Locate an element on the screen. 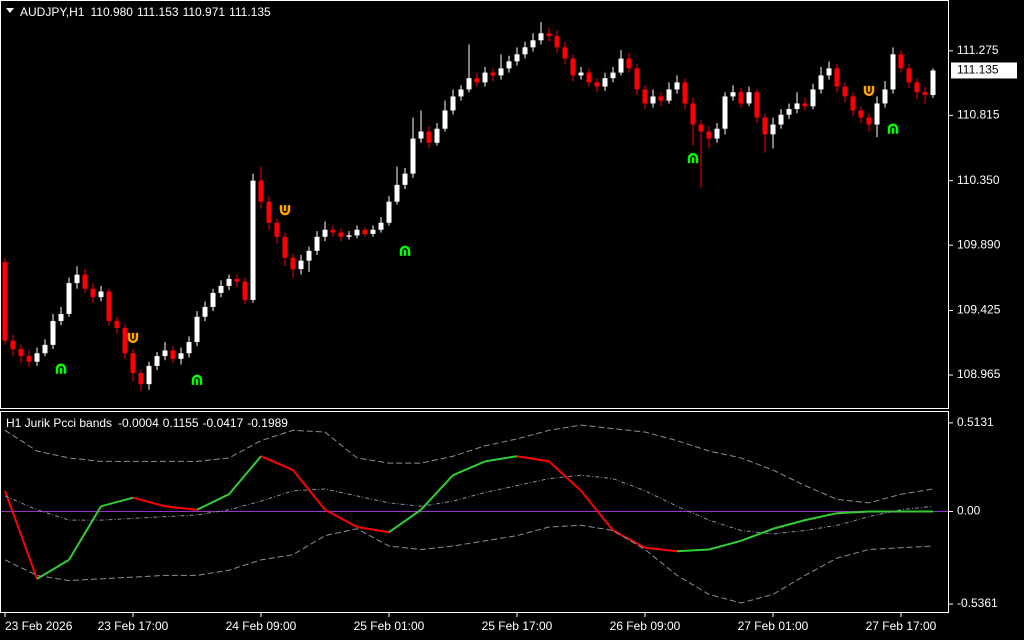 The image size is (1024, 640). menu-arrow is located at coordinates (10, 10).